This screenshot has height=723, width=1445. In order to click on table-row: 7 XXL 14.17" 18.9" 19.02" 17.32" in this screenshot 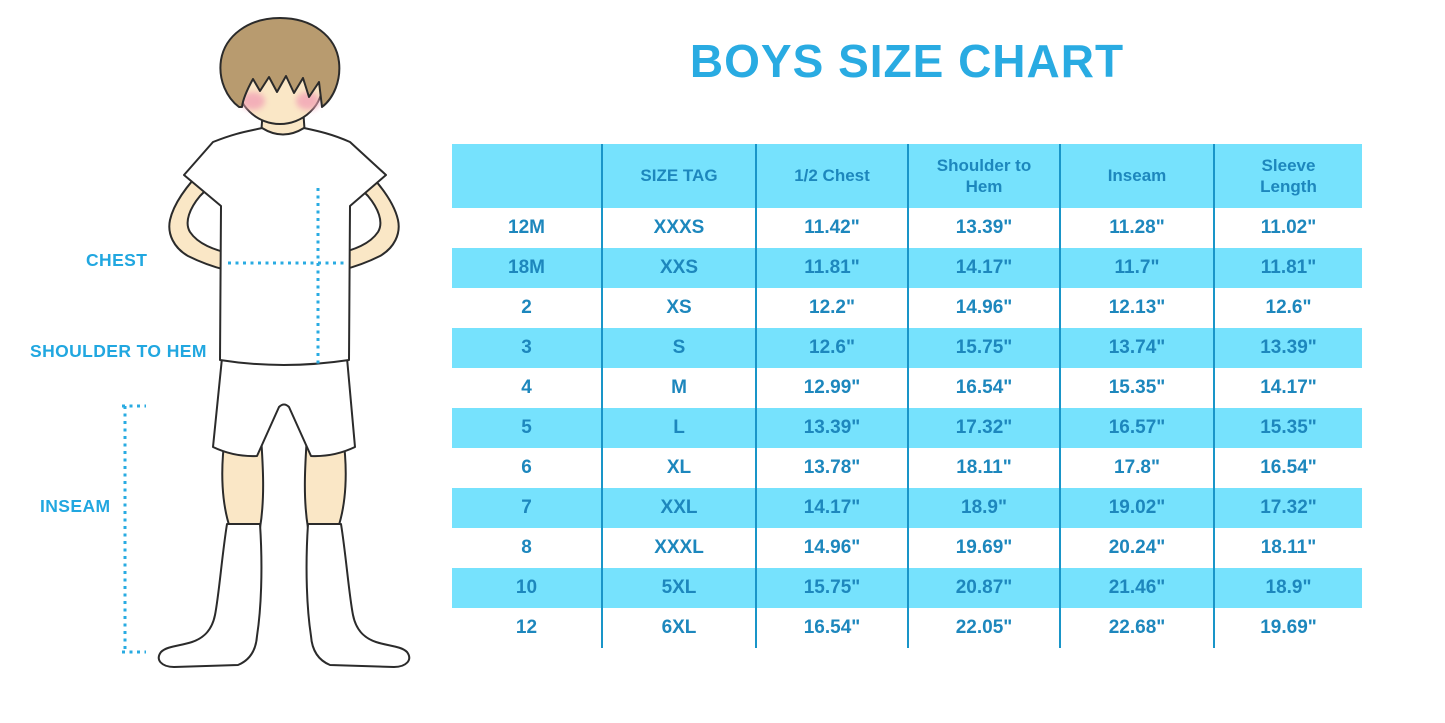, I will do `click(907, 508)`.